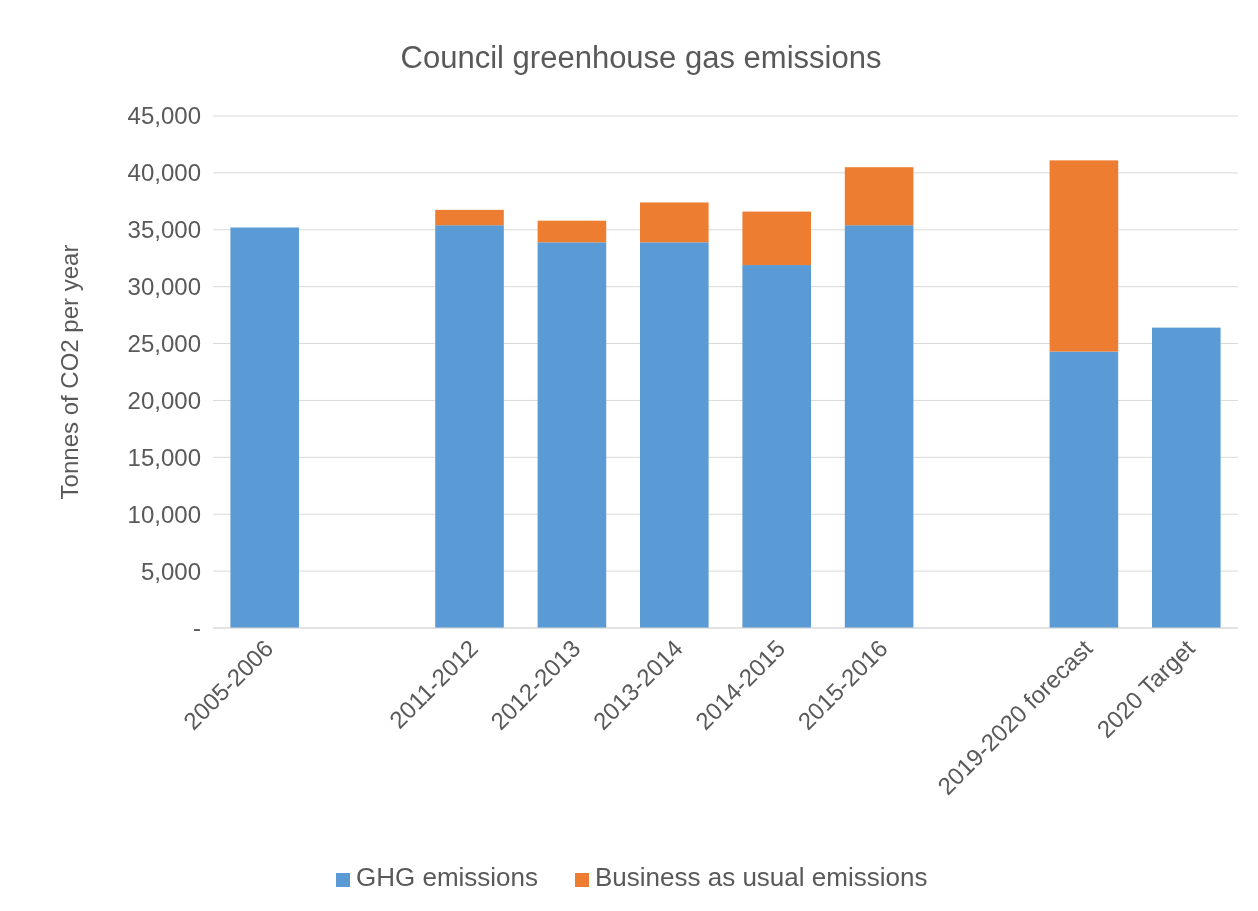 The height and width of the screenshot is (911, 1258). Describe the element at coordinates (197, 628) in the screenshot. I see `y-tick-label: -` at that location.